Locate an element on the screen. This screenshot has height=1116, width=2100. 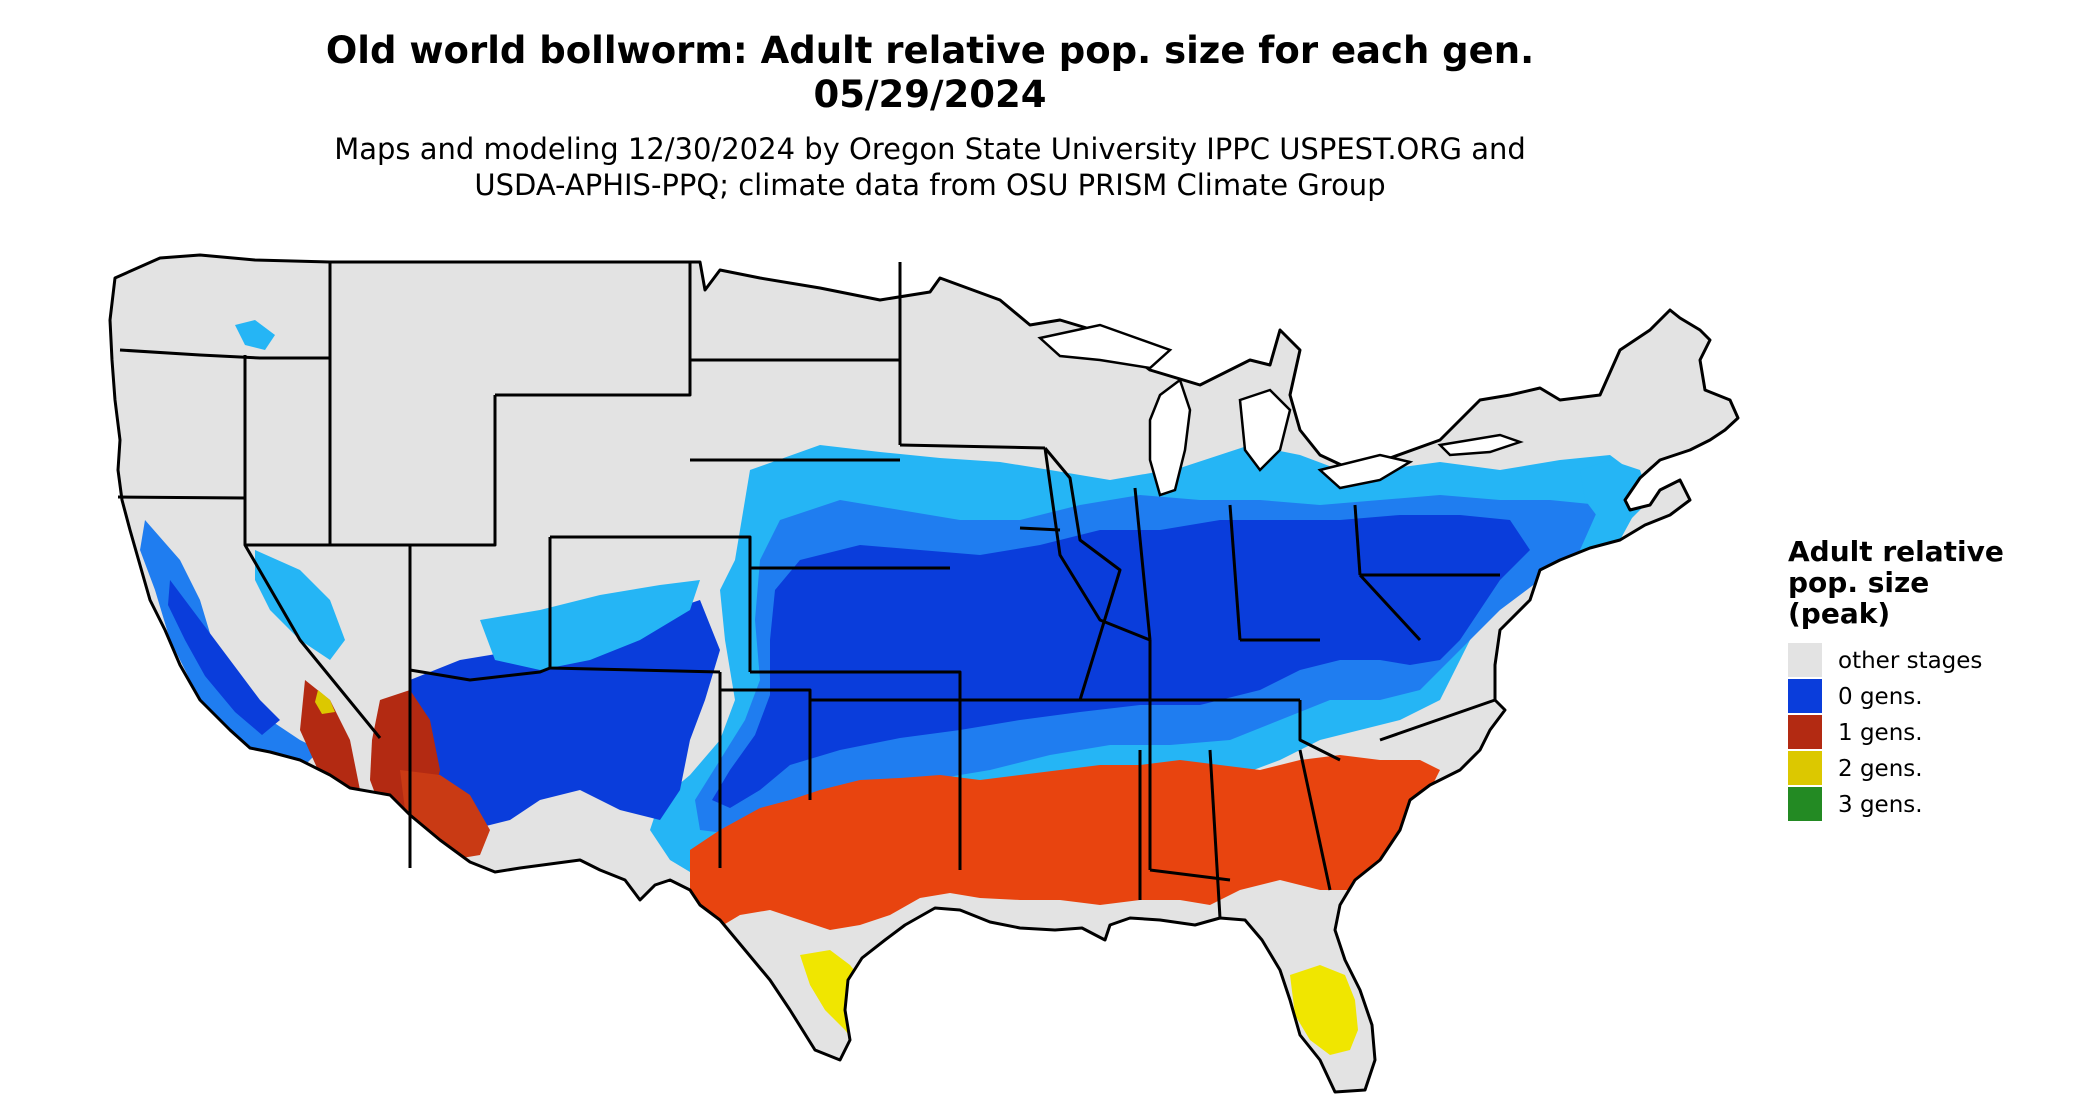
zone-red-ca is located at coordinates (330, 740).